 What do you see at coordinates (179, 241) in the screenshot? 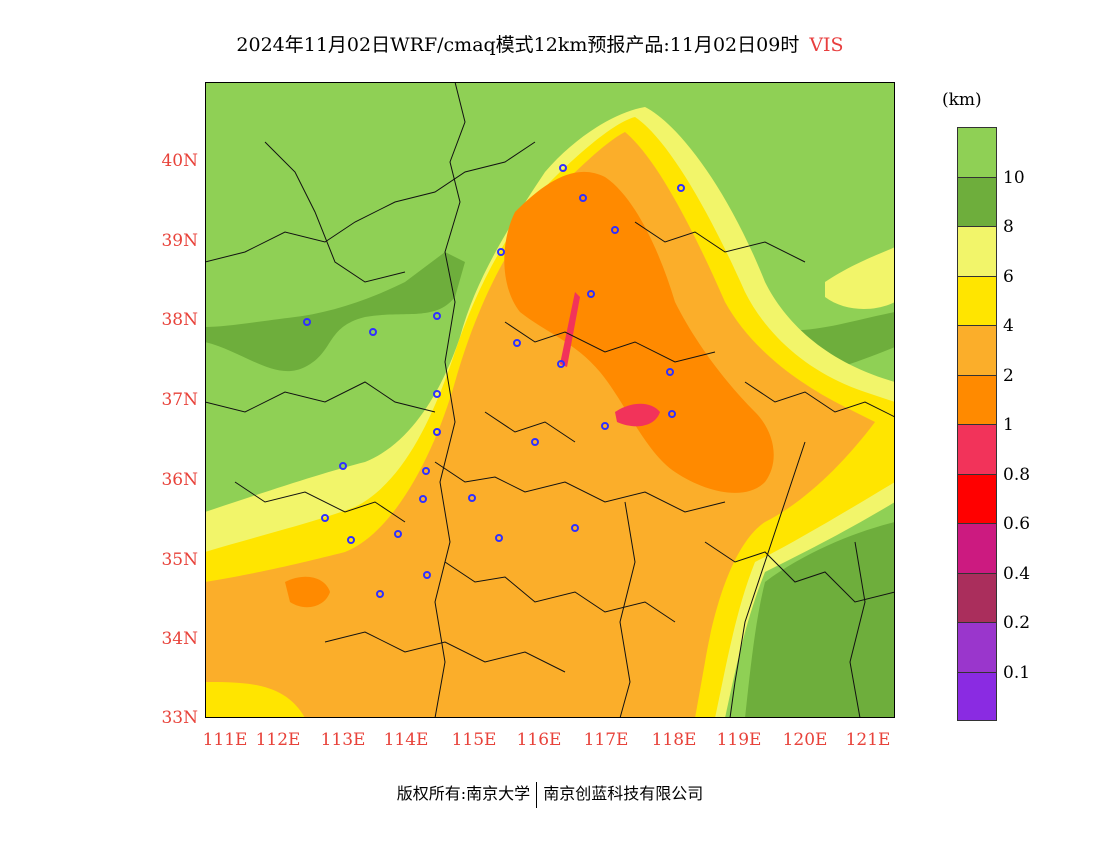
I see `lat-label: 39N` at bounding box center [179, 241].